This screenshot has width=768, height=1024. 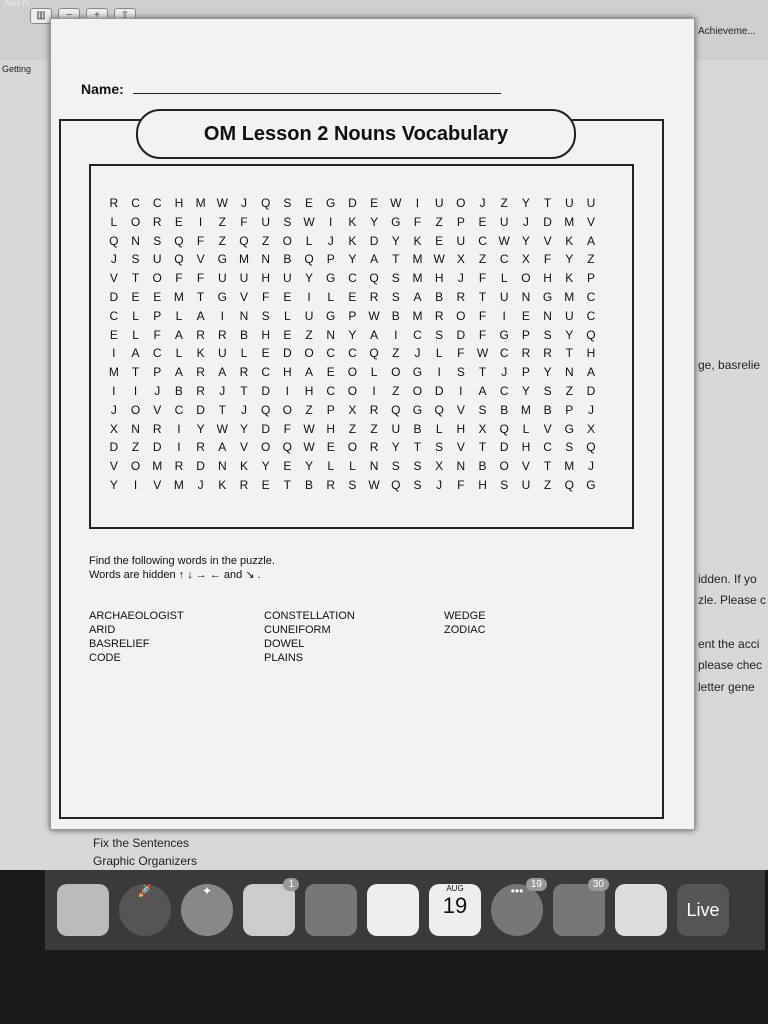 I want to click on sidebar-toggle-button: ▥, so click(x=41, y=16).